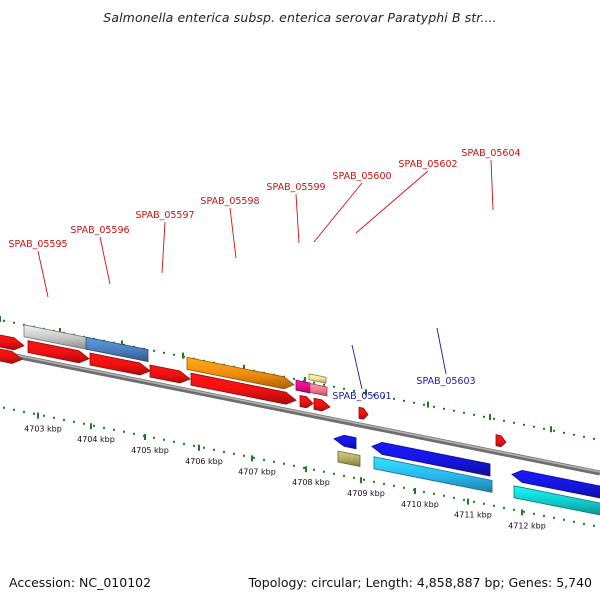  What do you see at coordinates (117, 349) in the screenshot?
I see `gene-feature-steelblue` at bounding box center [117, 349].